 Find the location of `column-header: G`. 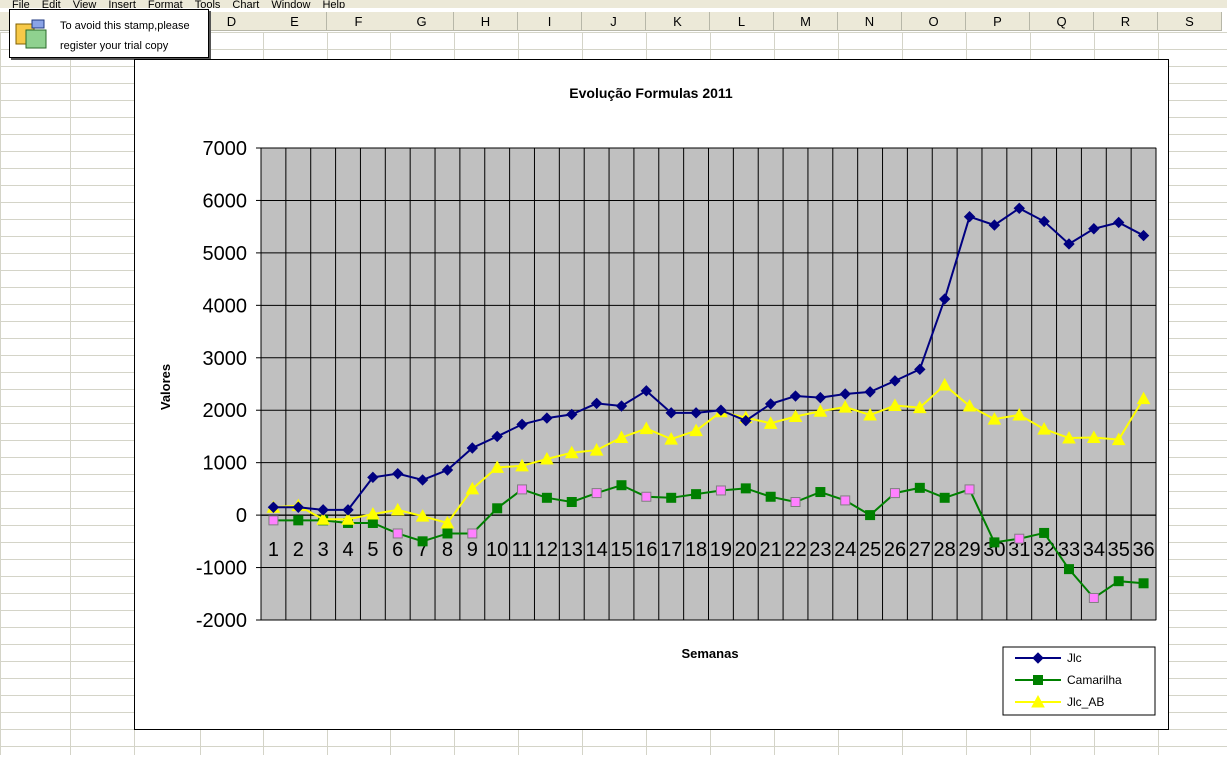

column-header: G is located at coordinates (422, 21).